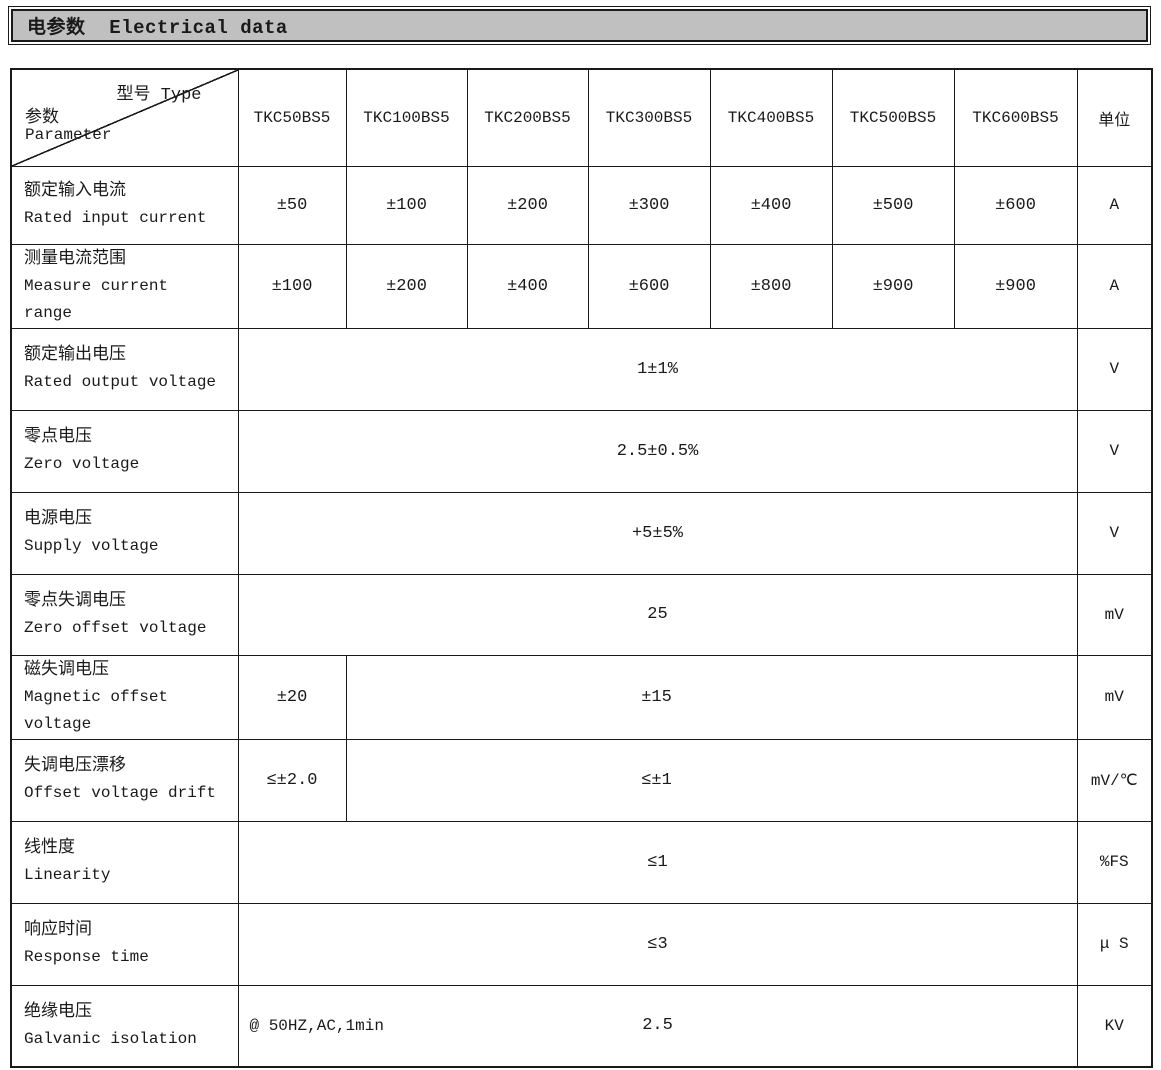  Describe the element at coordinates (120, 793) in the screenshot. I see `row-label-en: Offset voltage drift` at that location.